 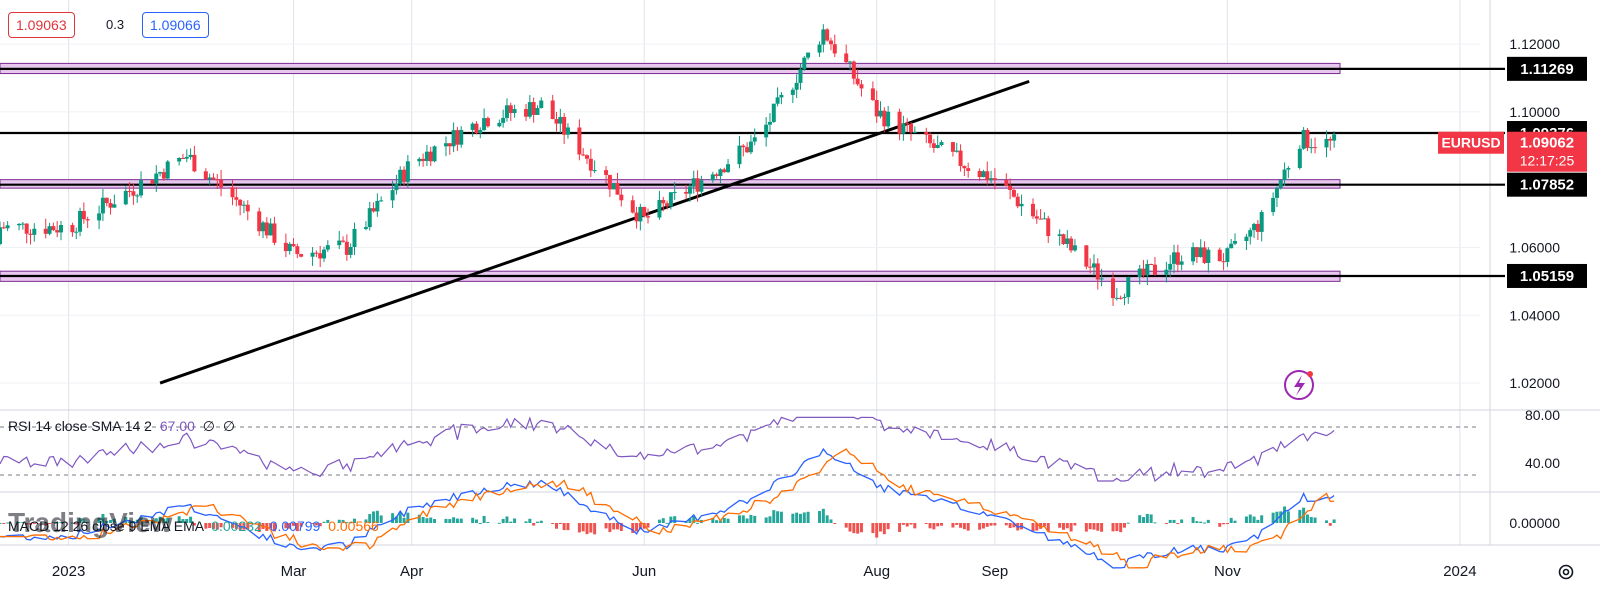 What do you see at coordinates (1547, 68) in the screenshot?
I see `level-price-label` at bounding box center [1547, 68].